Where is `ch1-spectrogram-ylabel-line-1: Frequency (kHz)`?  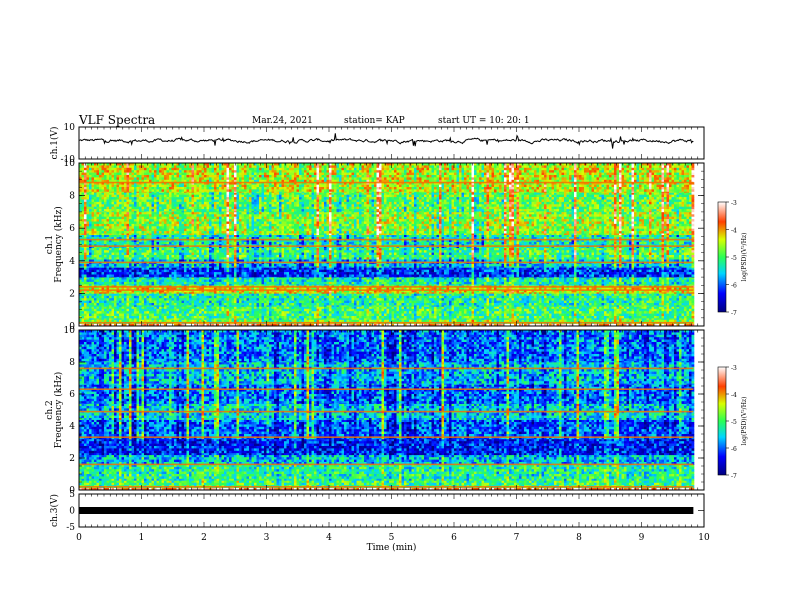
ch1-spectrogram-ylabel-line-1: Frequency (kHz) is located at coordinates (58, 244).